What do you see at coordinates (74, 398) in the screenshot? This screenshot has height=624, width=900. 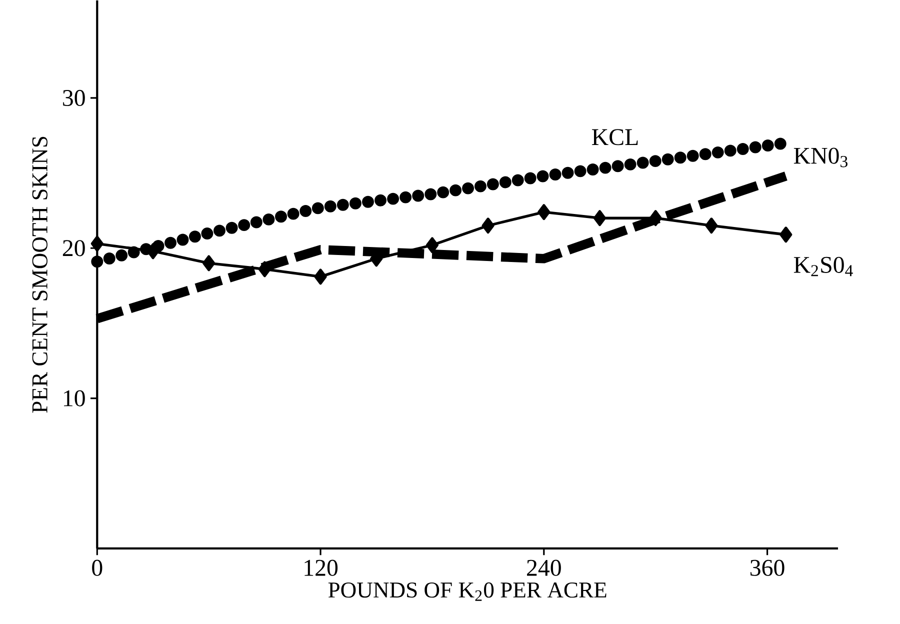 I see `y-tick-label: 10` at bounding box center [74, 398].